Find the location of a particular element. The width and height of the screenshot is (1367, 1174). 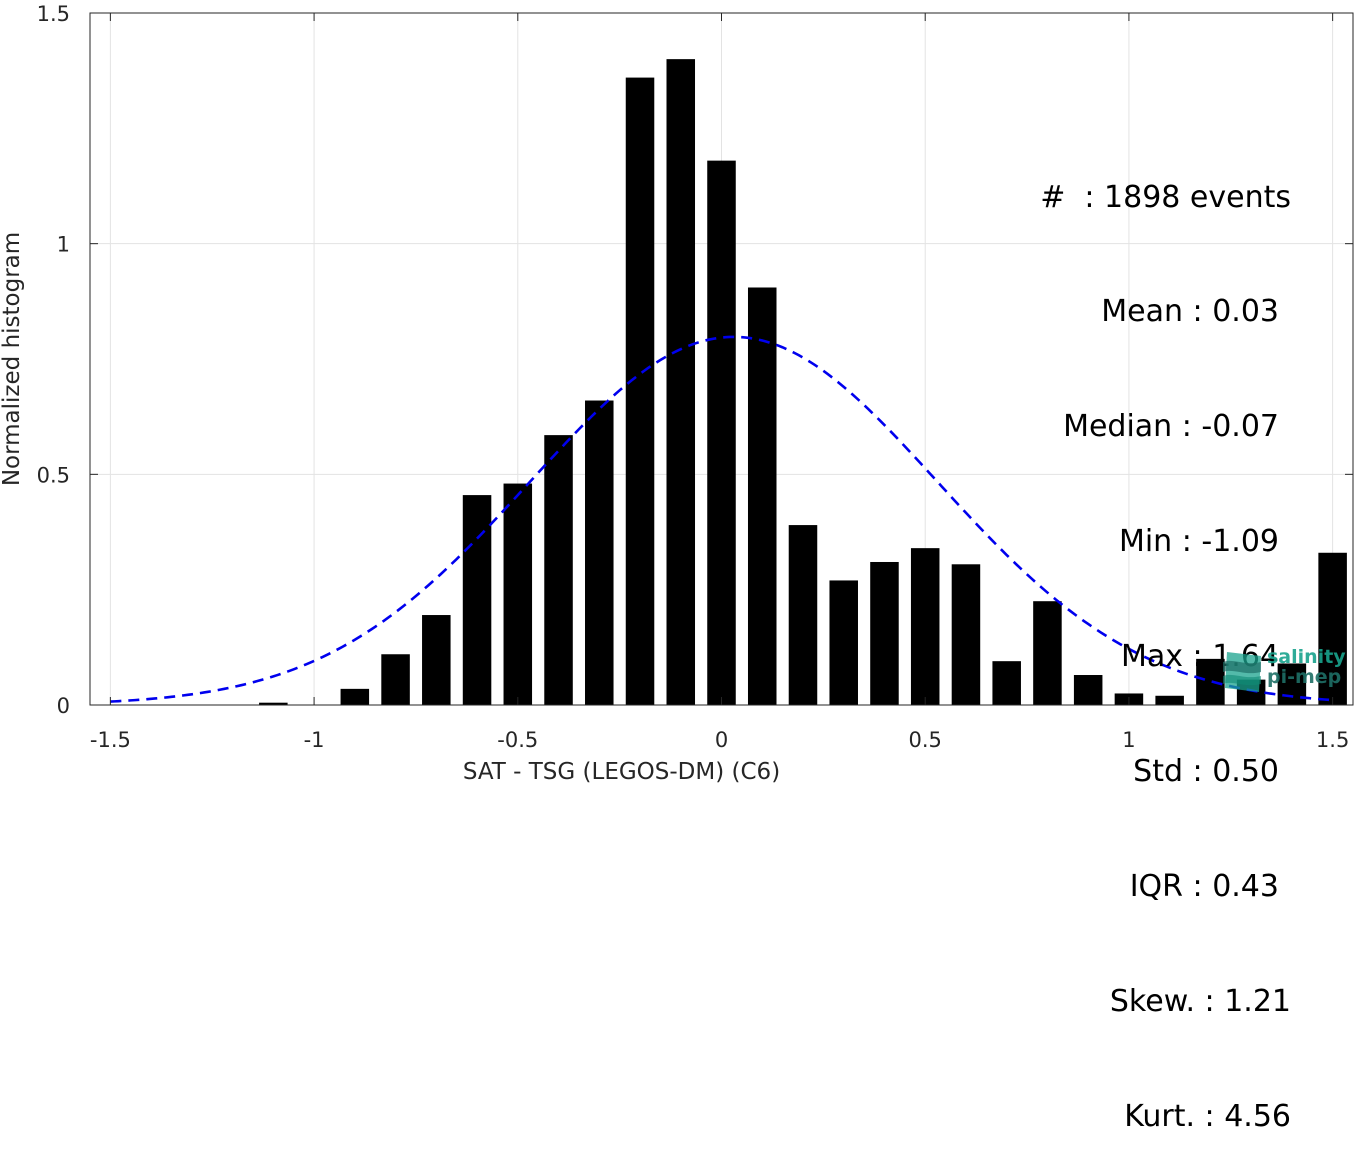

x-tick-label: -0.5 is located at coordinates (517, 740).